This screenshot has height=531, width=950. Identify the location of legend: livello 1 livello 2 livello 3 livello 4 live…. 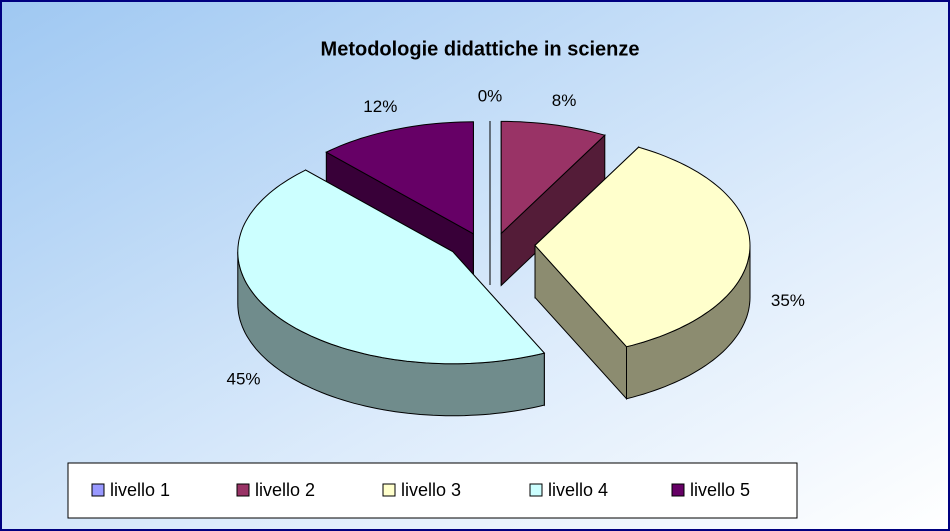
(420, 490).